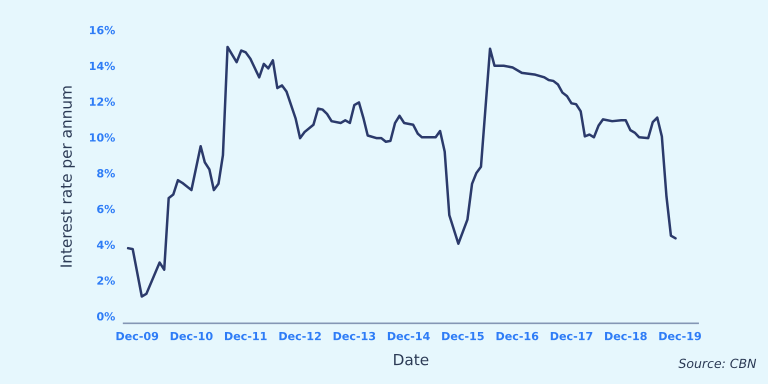  I want to click on x-axis-title: Date, so click(411, 360).